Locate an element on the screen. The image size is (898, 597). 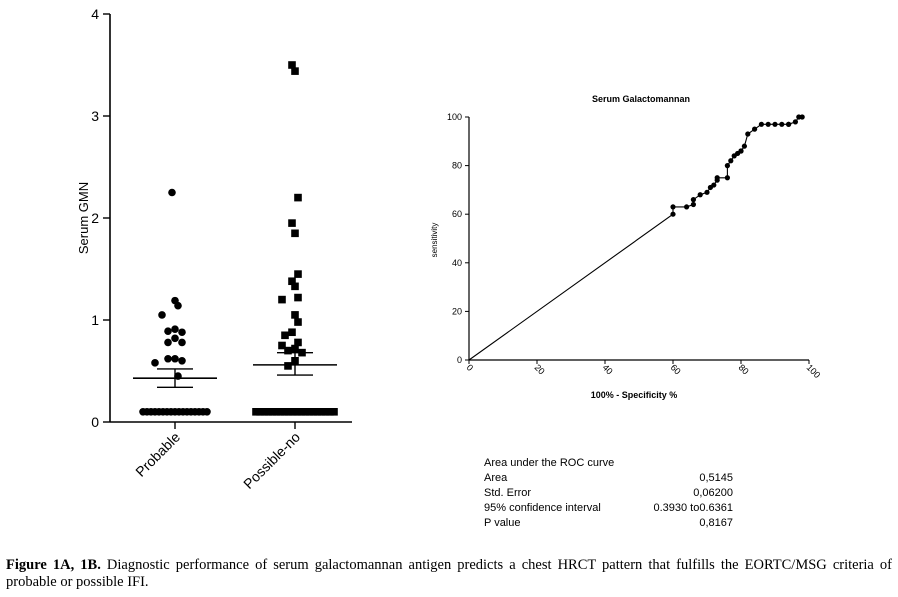
roc-y-tick-label: 0 is located at coordinates (459, 360).